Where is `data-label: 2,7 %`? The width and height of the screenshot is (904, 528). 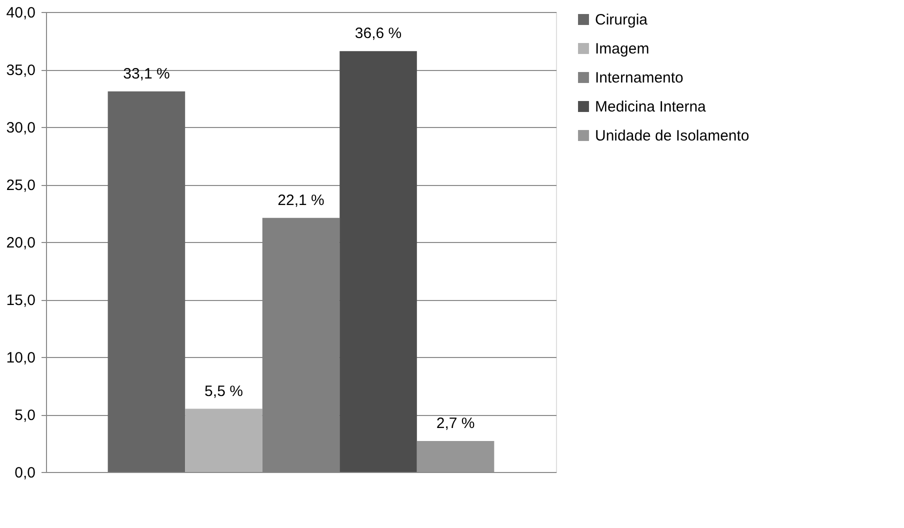
data-label: 2,7 % is located at coordinates (455, 423).